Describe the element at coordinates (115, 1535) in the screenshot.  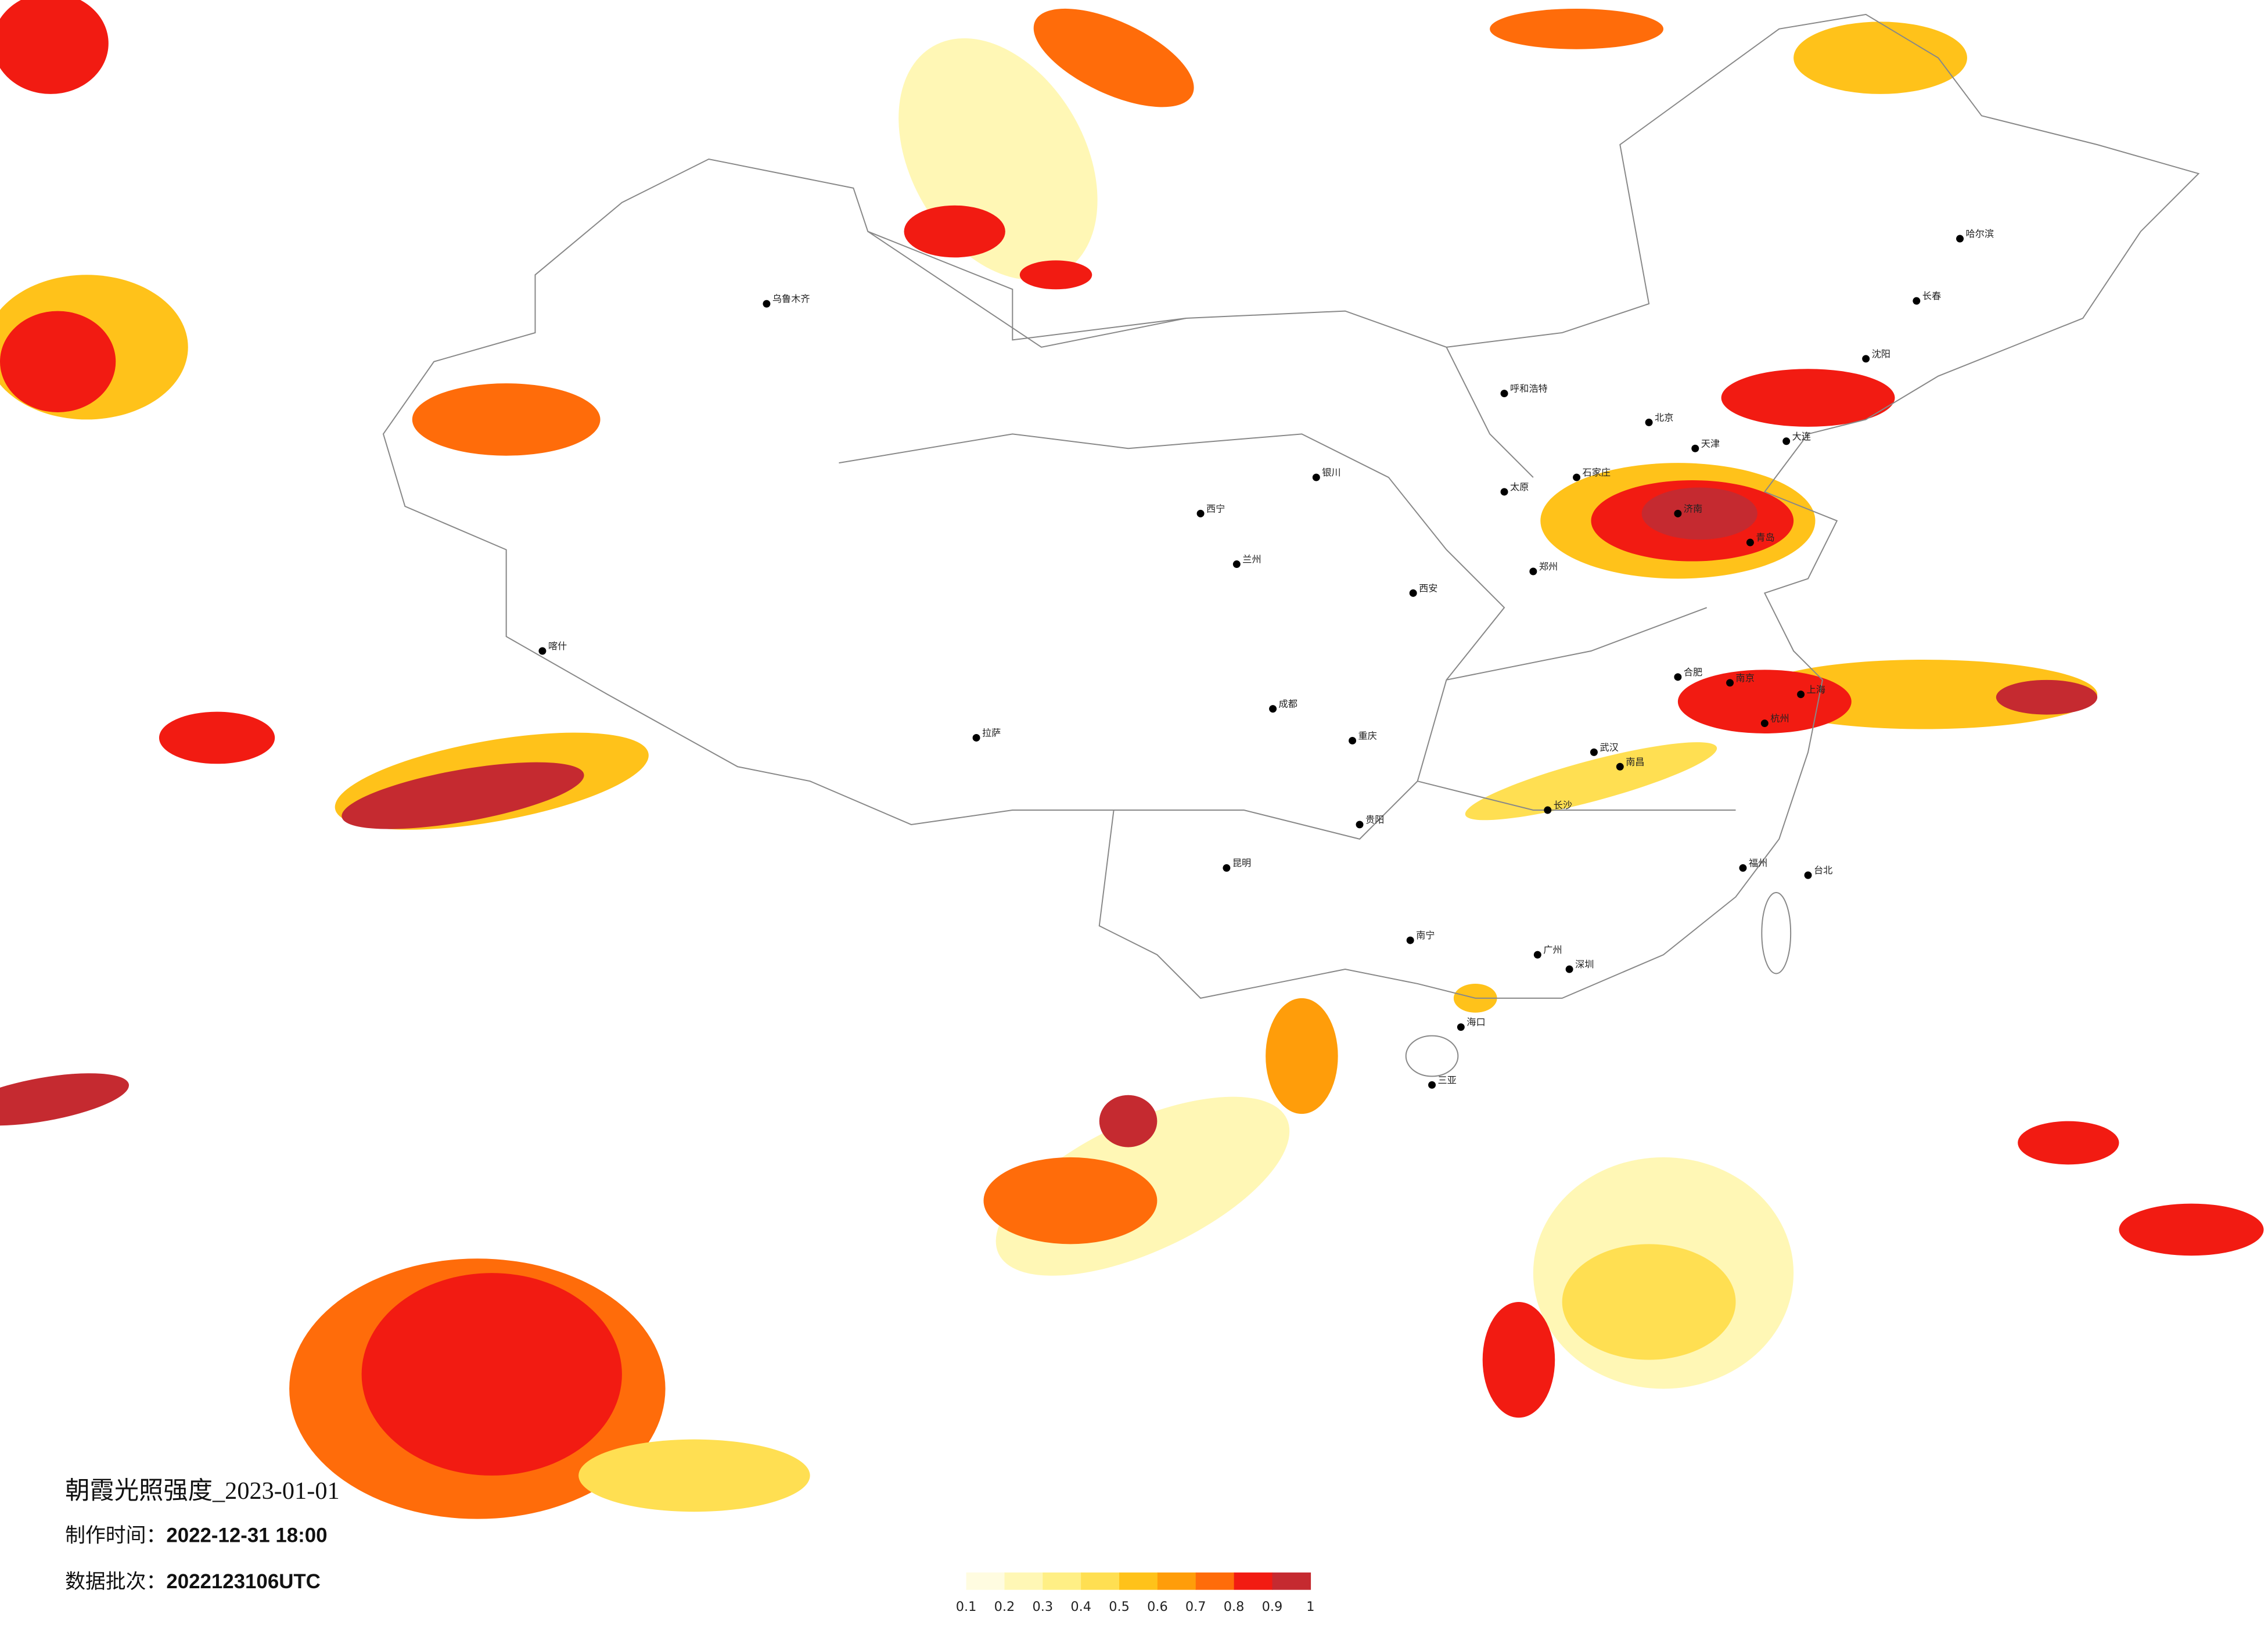
I see `produced-label: 制作时间：` at that location.